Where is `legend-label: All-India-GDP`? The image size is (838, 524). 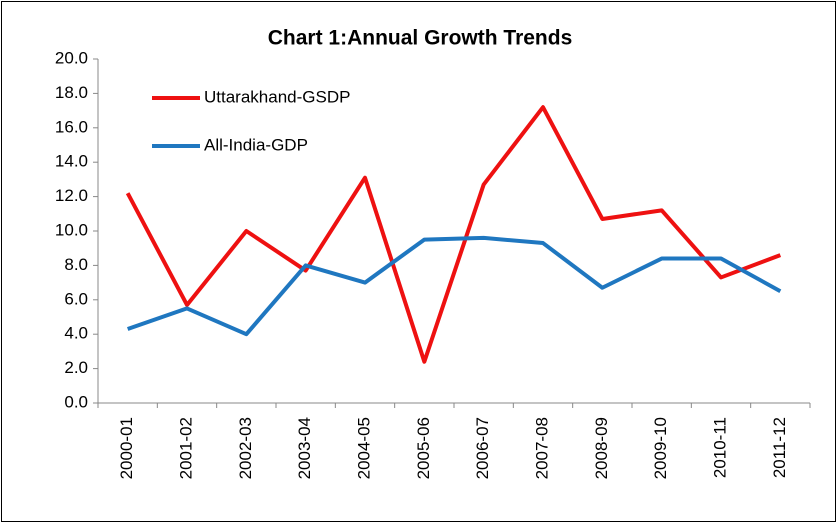 legend-label: All-India-GDP is located at coordinates (256, 144).